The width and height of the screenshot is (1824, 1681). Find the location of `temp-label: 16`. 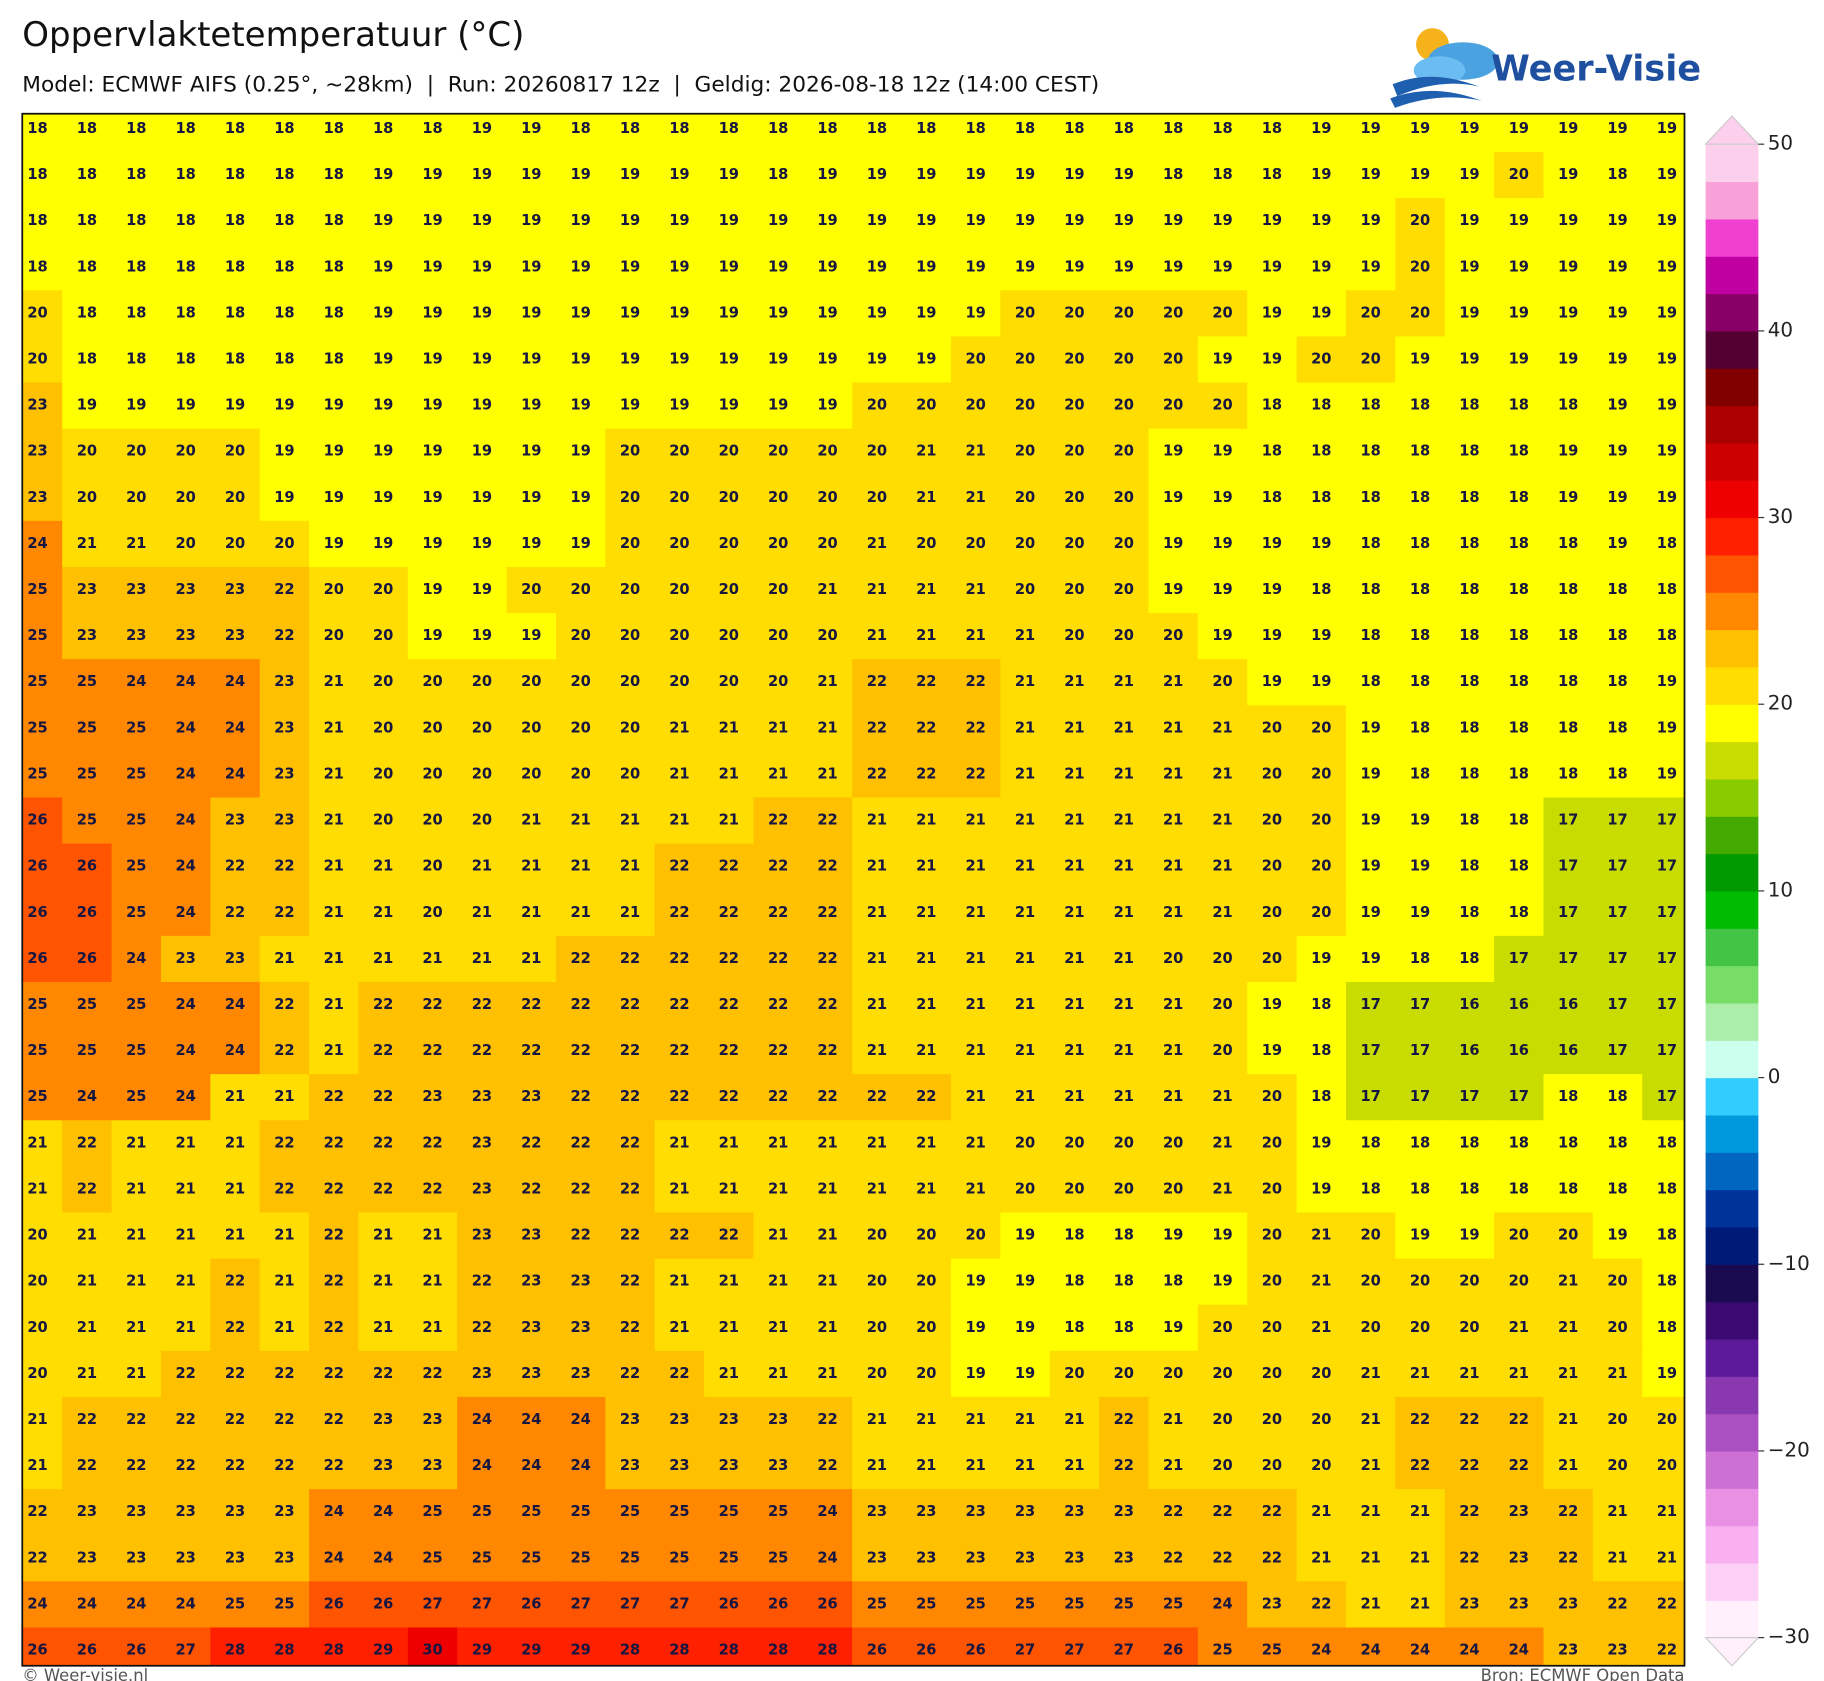

temp-label: 16 is located at coordinates (1568, 1050).